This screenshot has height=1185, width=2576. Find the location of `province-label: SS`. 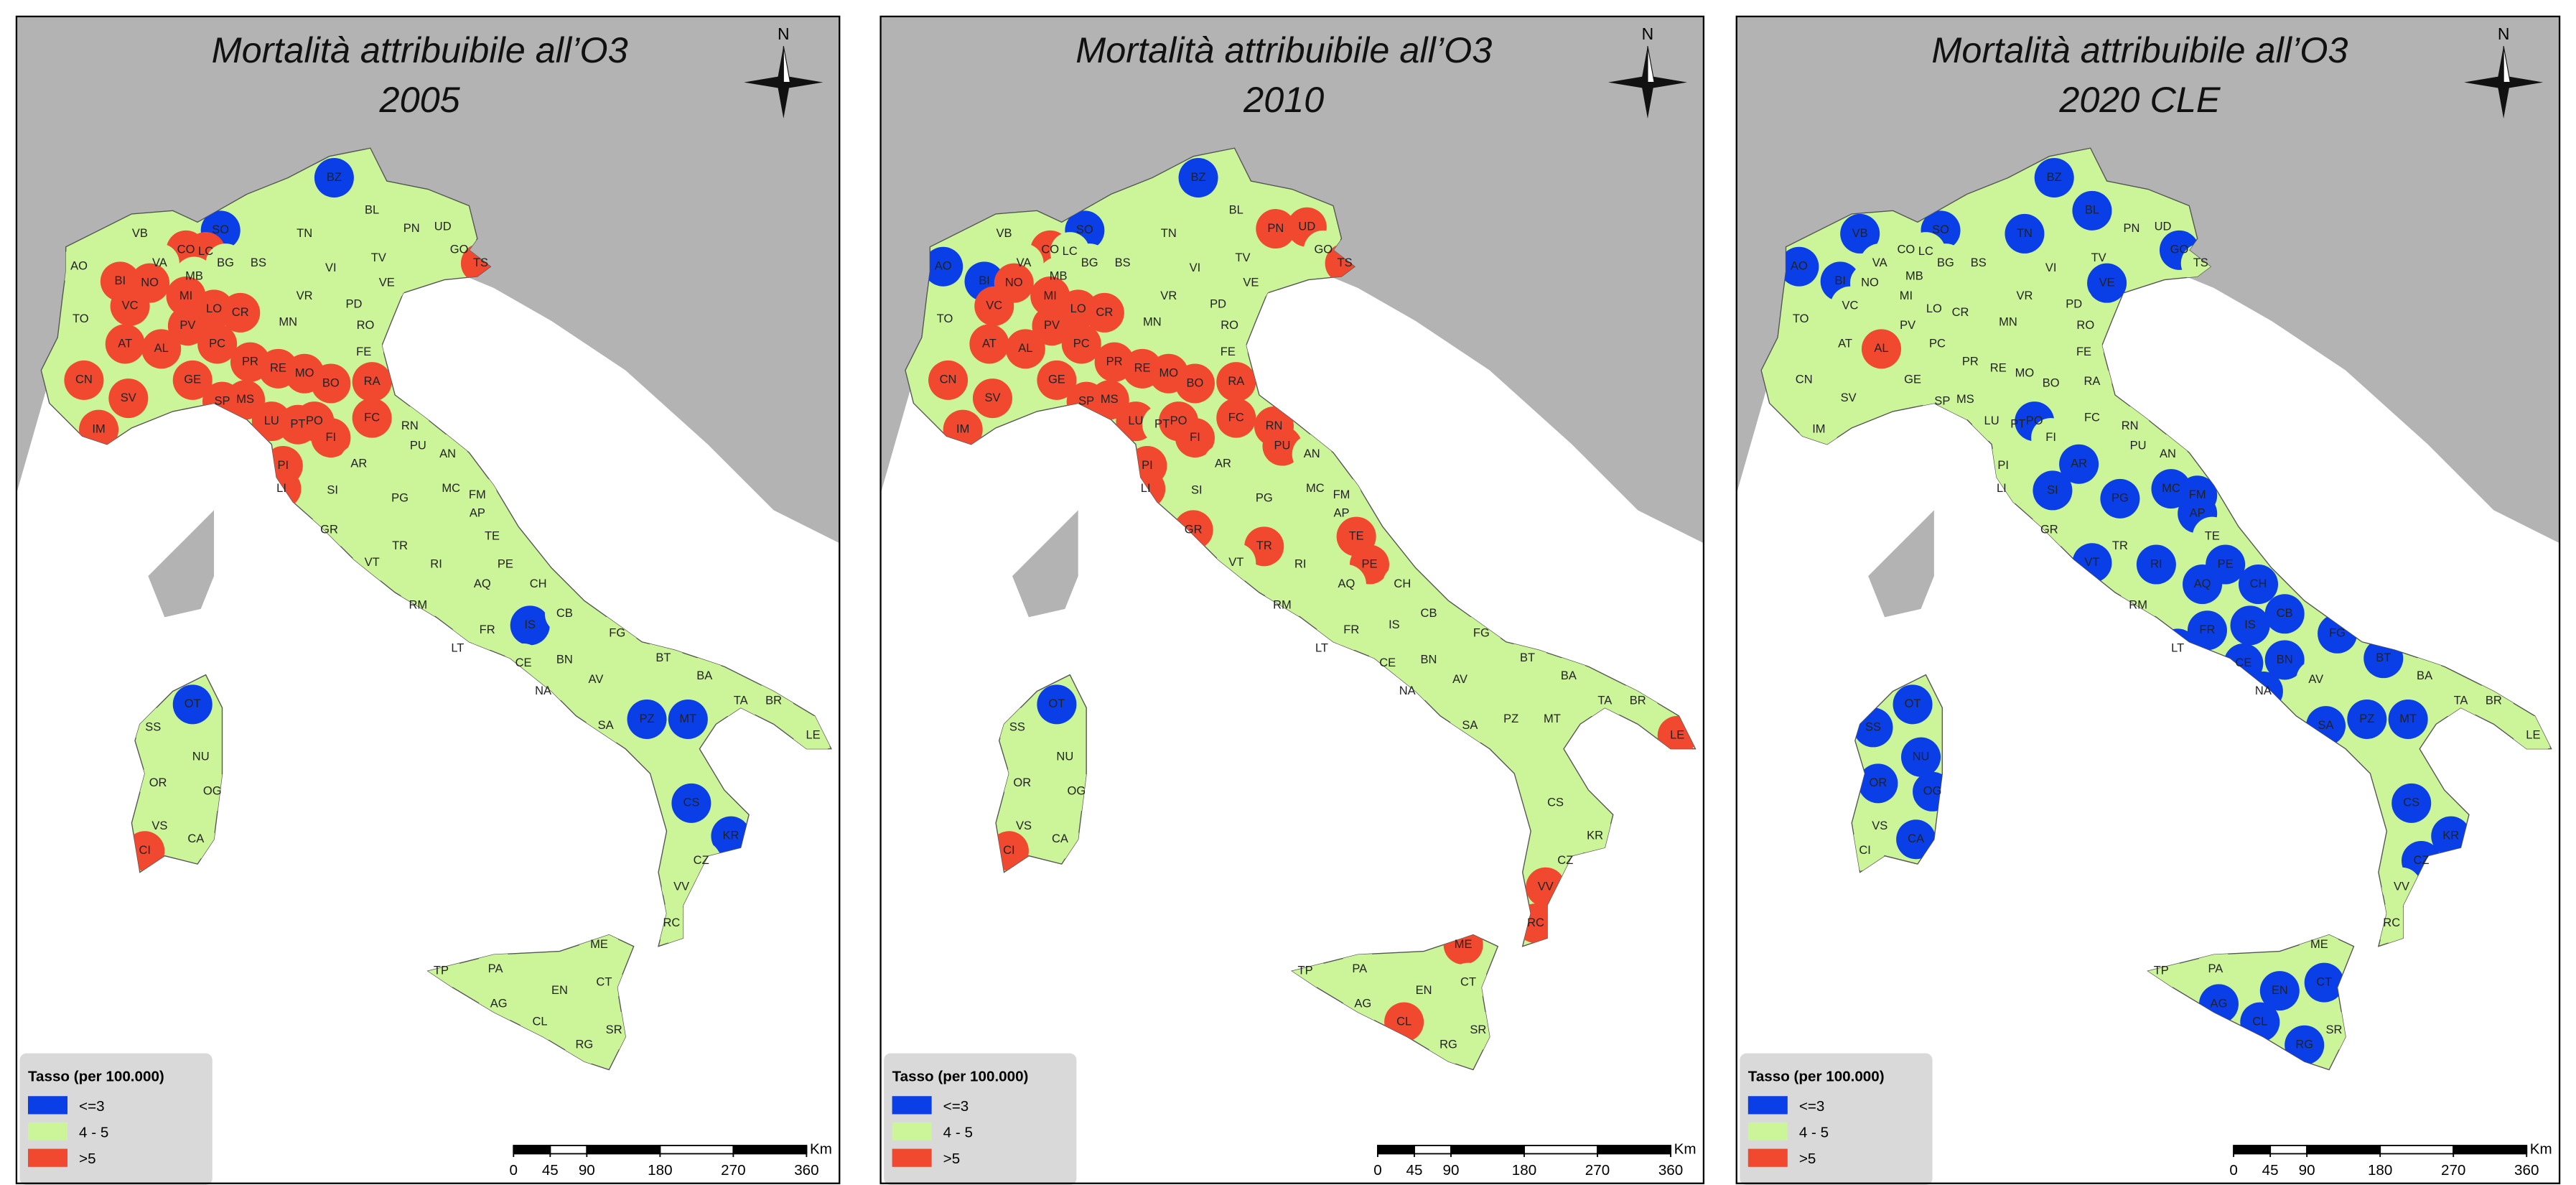

province-label: SS is located at coordinates (1017, 726).